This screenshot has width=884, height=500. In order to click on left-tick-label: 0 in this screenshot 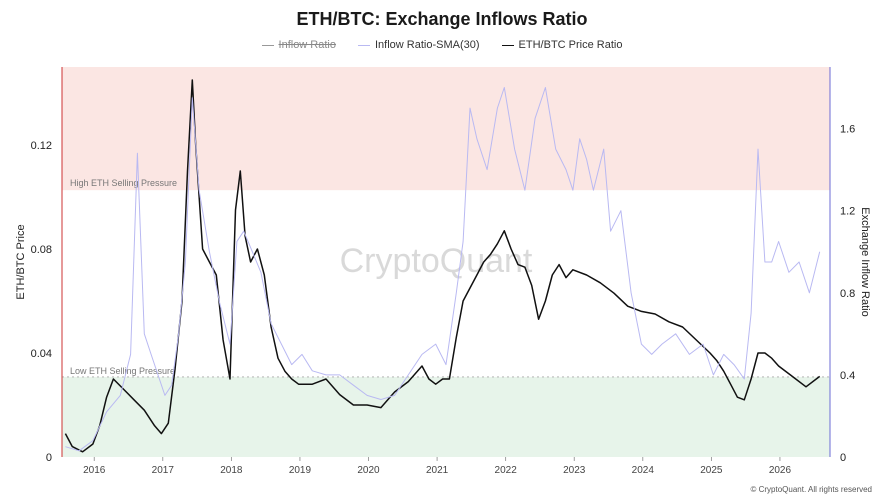, I will do `click(49, 458)`.